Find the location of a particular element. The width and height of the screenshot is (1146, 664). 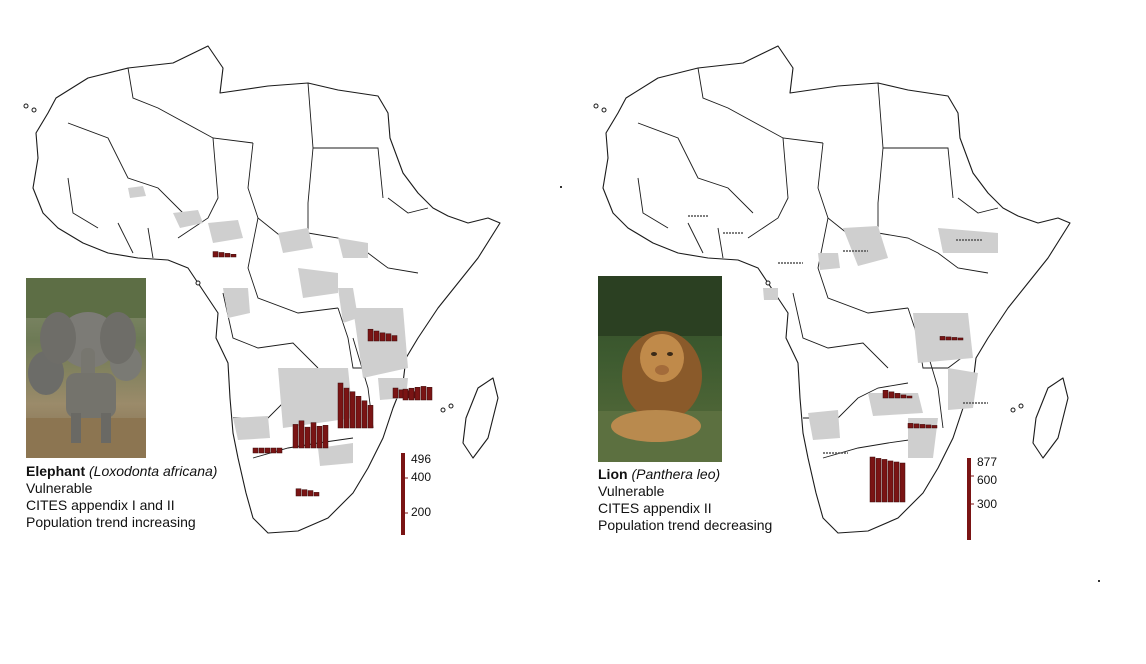

species-name: Elephant is located at coordinates (56, 471).